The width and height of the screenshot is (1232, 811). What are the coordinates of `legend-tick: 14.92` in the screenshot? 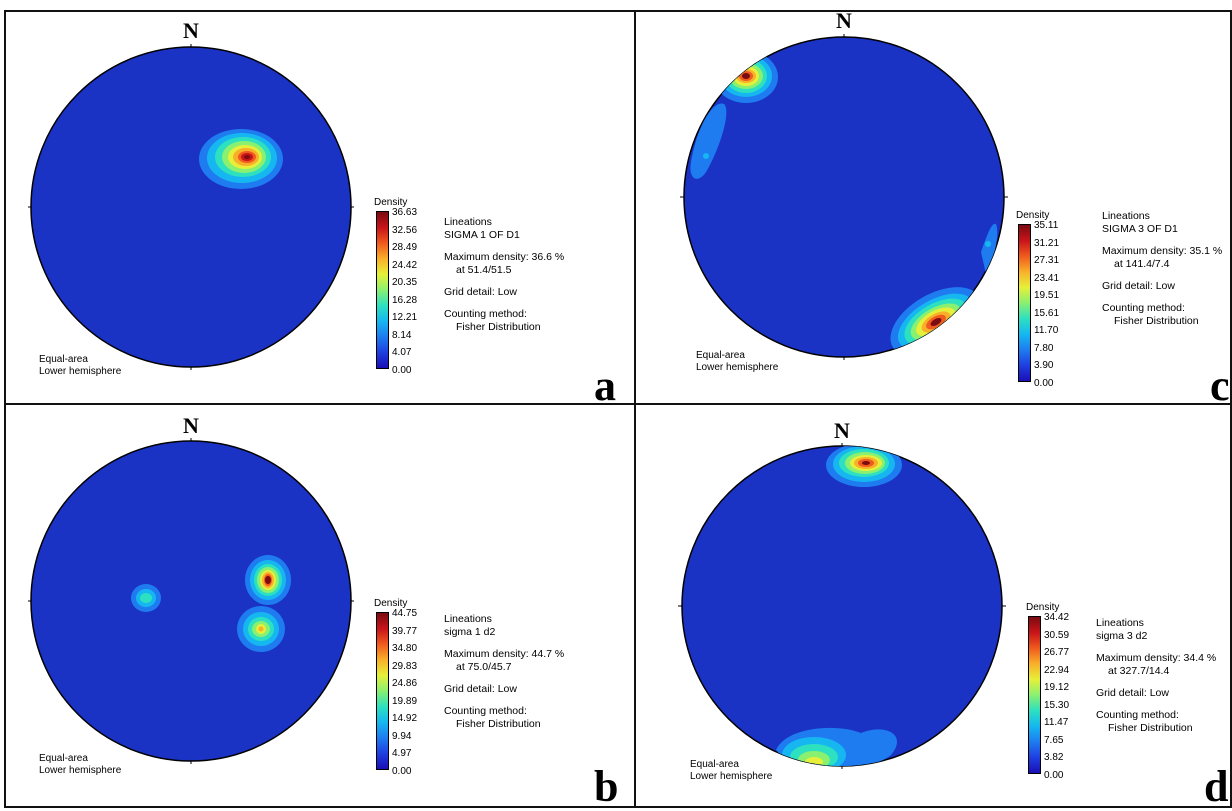 It's located at (405, 719).